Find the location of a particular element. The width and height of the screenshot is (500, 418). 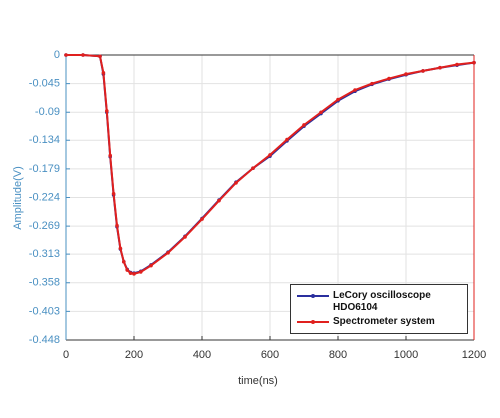

legend-label: LeCory oscilloscope HDO6104 is located at coordinates (382, 301).